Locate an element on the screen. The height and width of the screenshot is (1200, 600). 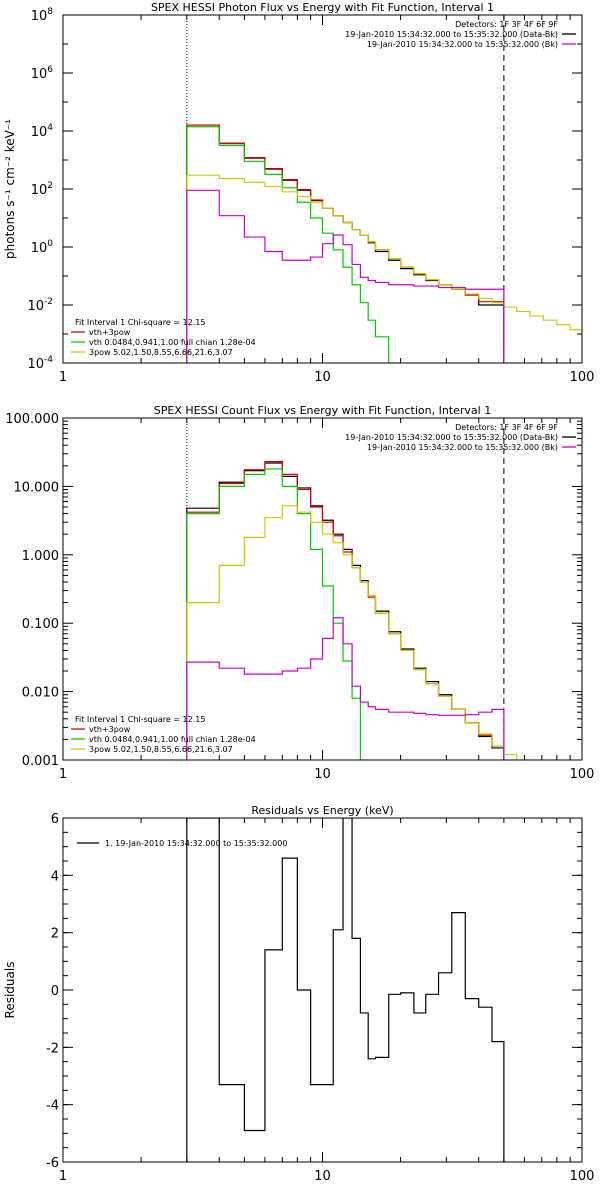
chart-title: Residuals vs Energy (keV) is located at coordinates (322, 810).